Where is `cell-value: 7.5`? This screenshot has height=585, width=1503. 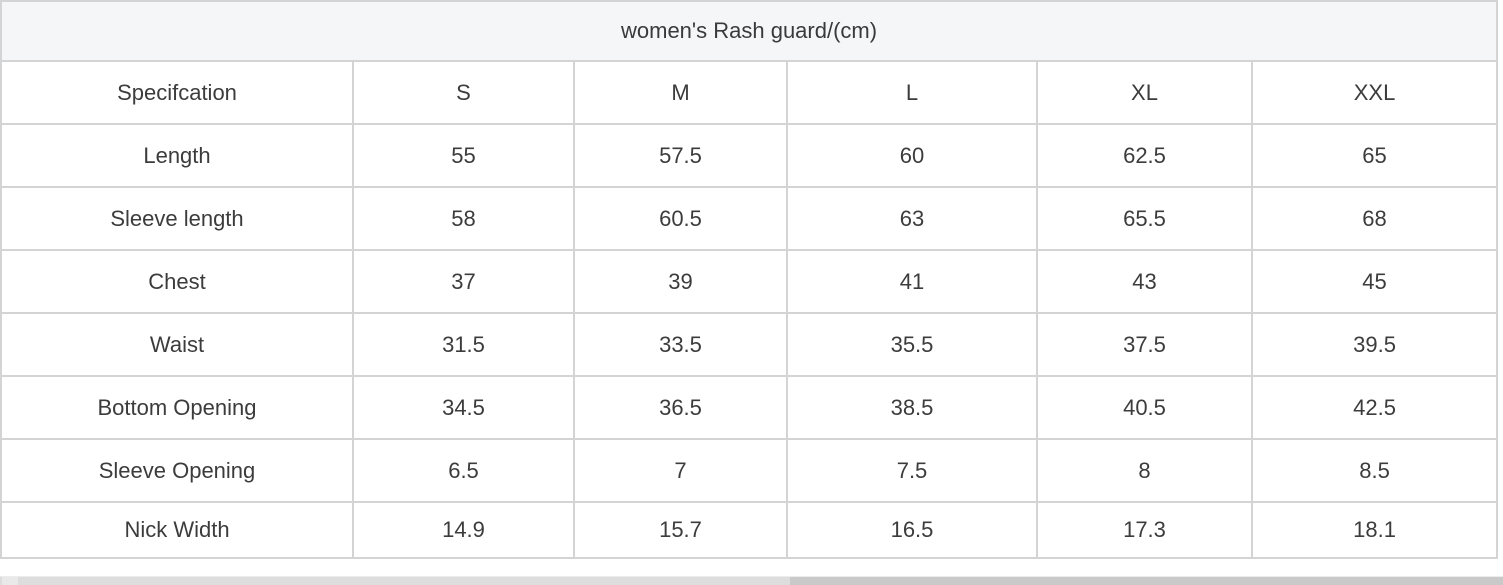 cell-value: 7.5 is located at coordinates (912, 470).